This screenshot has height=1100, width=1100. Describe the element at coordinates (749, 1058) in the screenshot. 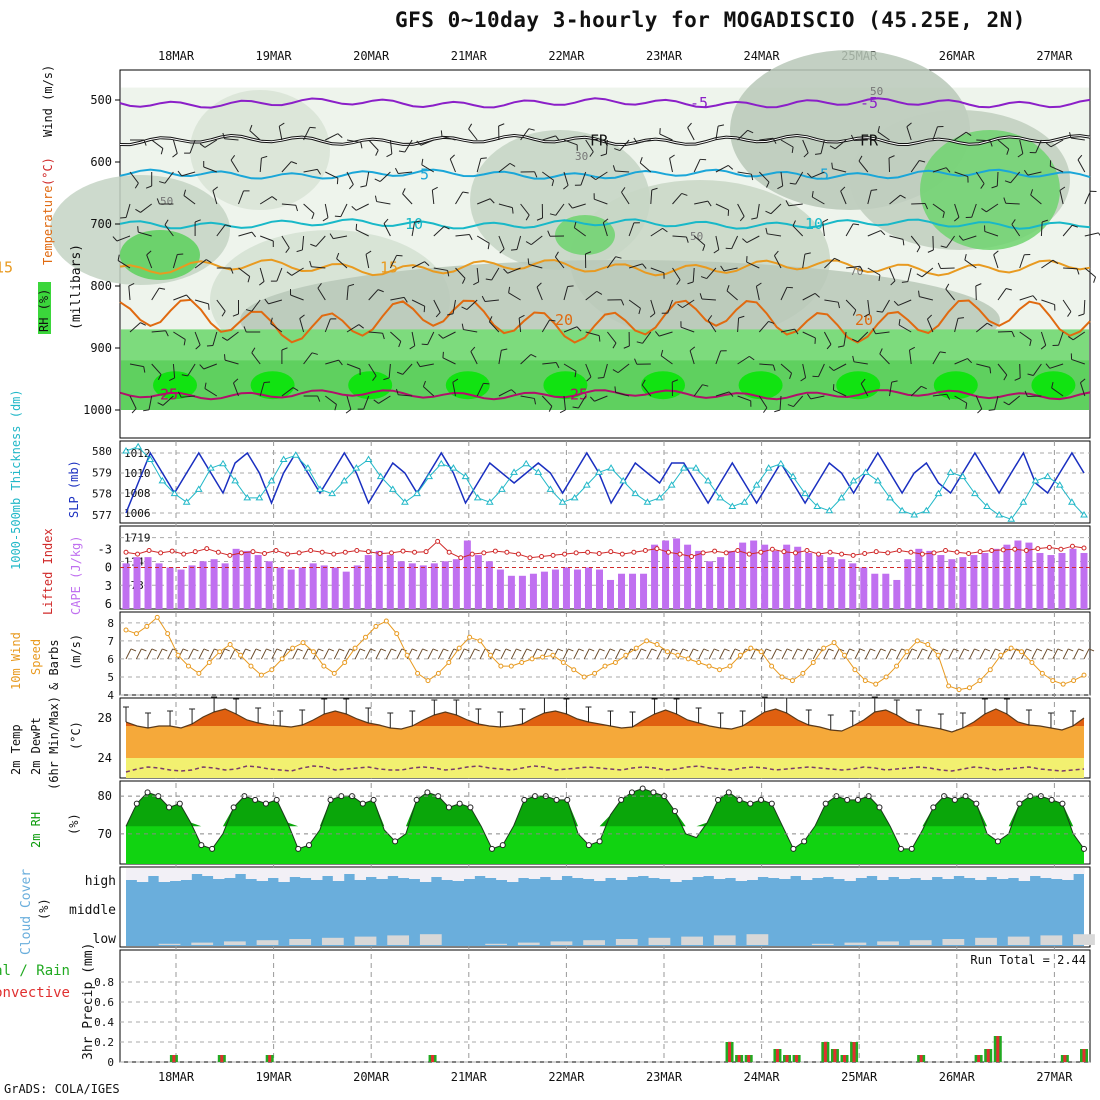

I see `precip-convective-bar` at that location.